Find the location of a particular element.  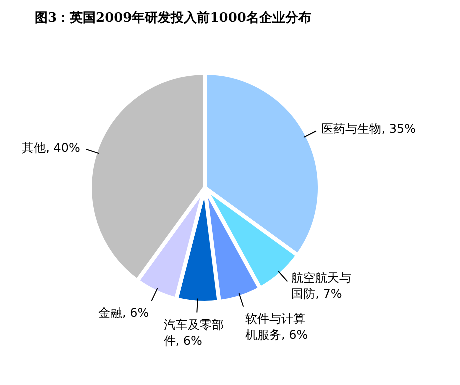

slice-label: 医药与生物, 35% is located at coordinates (369, 128).